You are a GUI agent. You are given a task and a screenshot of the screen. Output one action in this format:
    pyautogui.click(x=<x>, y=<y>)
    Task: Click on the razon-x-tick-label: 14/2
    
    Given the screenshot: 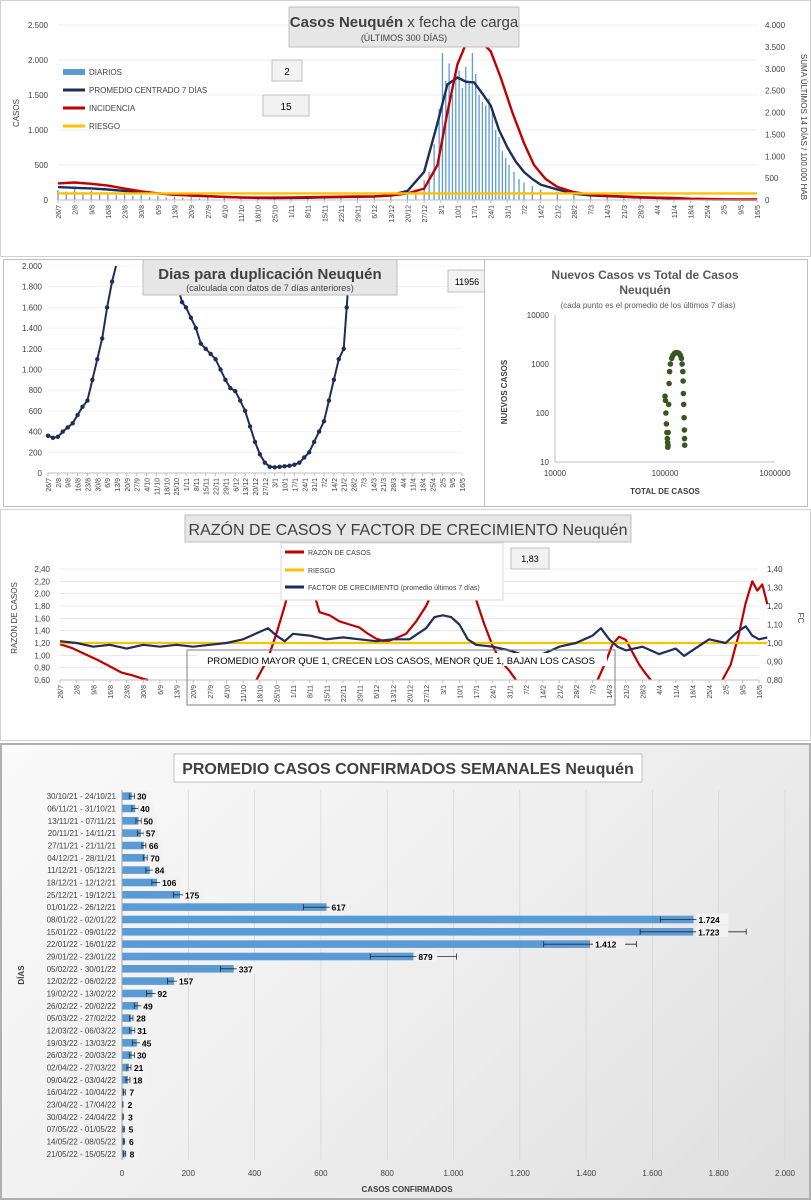 What is the action you would take?
    pyautogui.click(x=544, y=692)
    